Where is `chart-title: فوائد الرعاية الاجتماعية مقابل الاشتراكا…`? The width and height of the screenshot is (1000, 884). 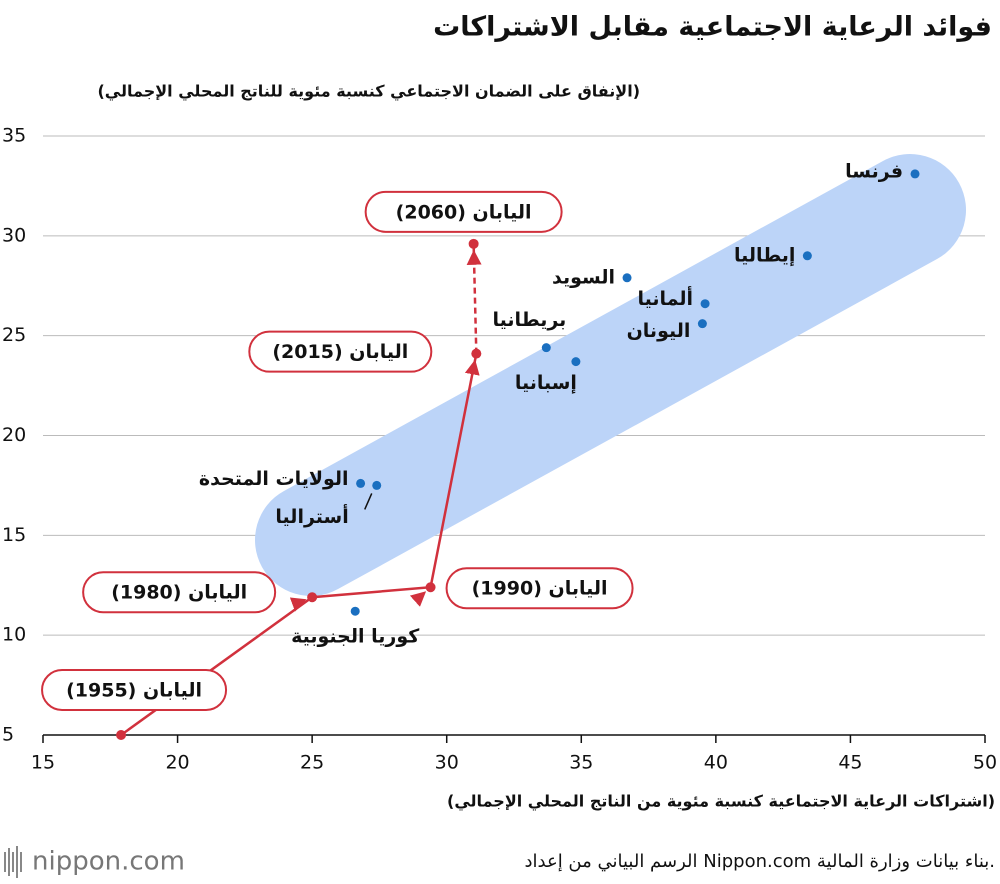
chart-title: فوائد الرعاية الاجتماعية مقابل الاشتراكا… is located at coordinates (712, 27).